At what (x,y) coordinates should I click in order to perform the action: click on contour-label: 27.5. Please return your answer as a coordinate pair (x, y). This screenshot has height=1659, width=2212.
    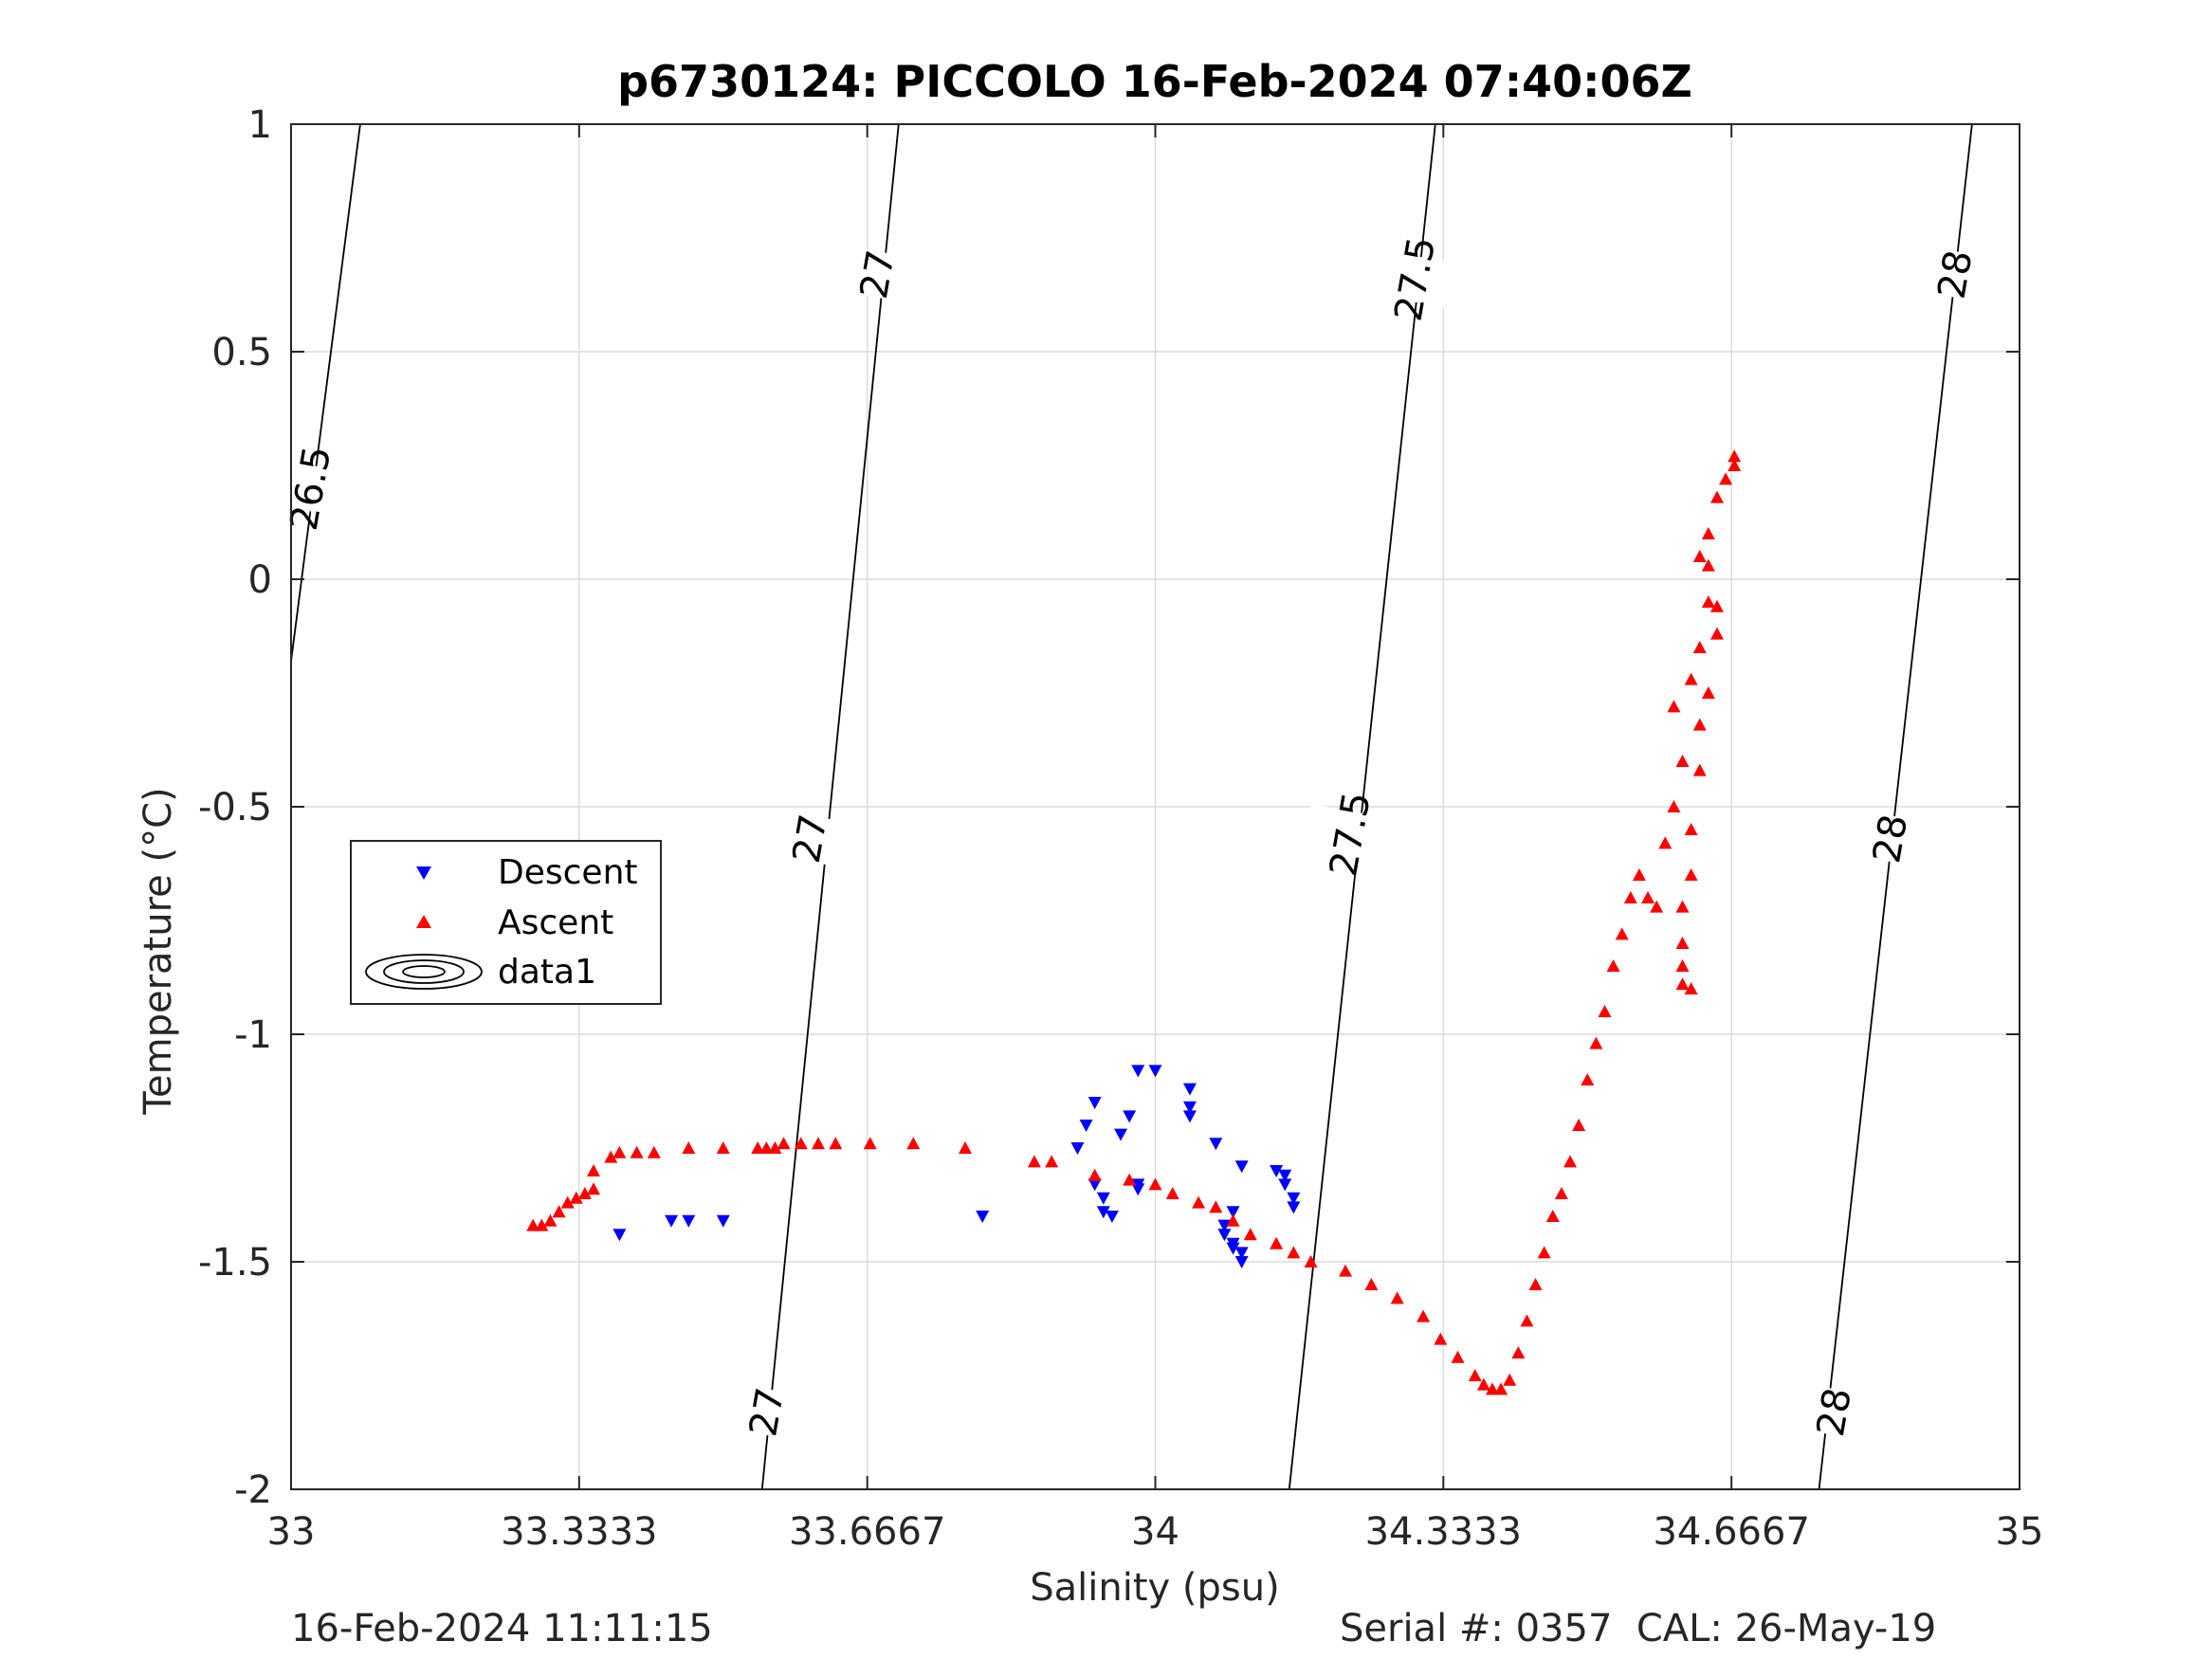
    Looking at the image, I should click on (1351, 834).